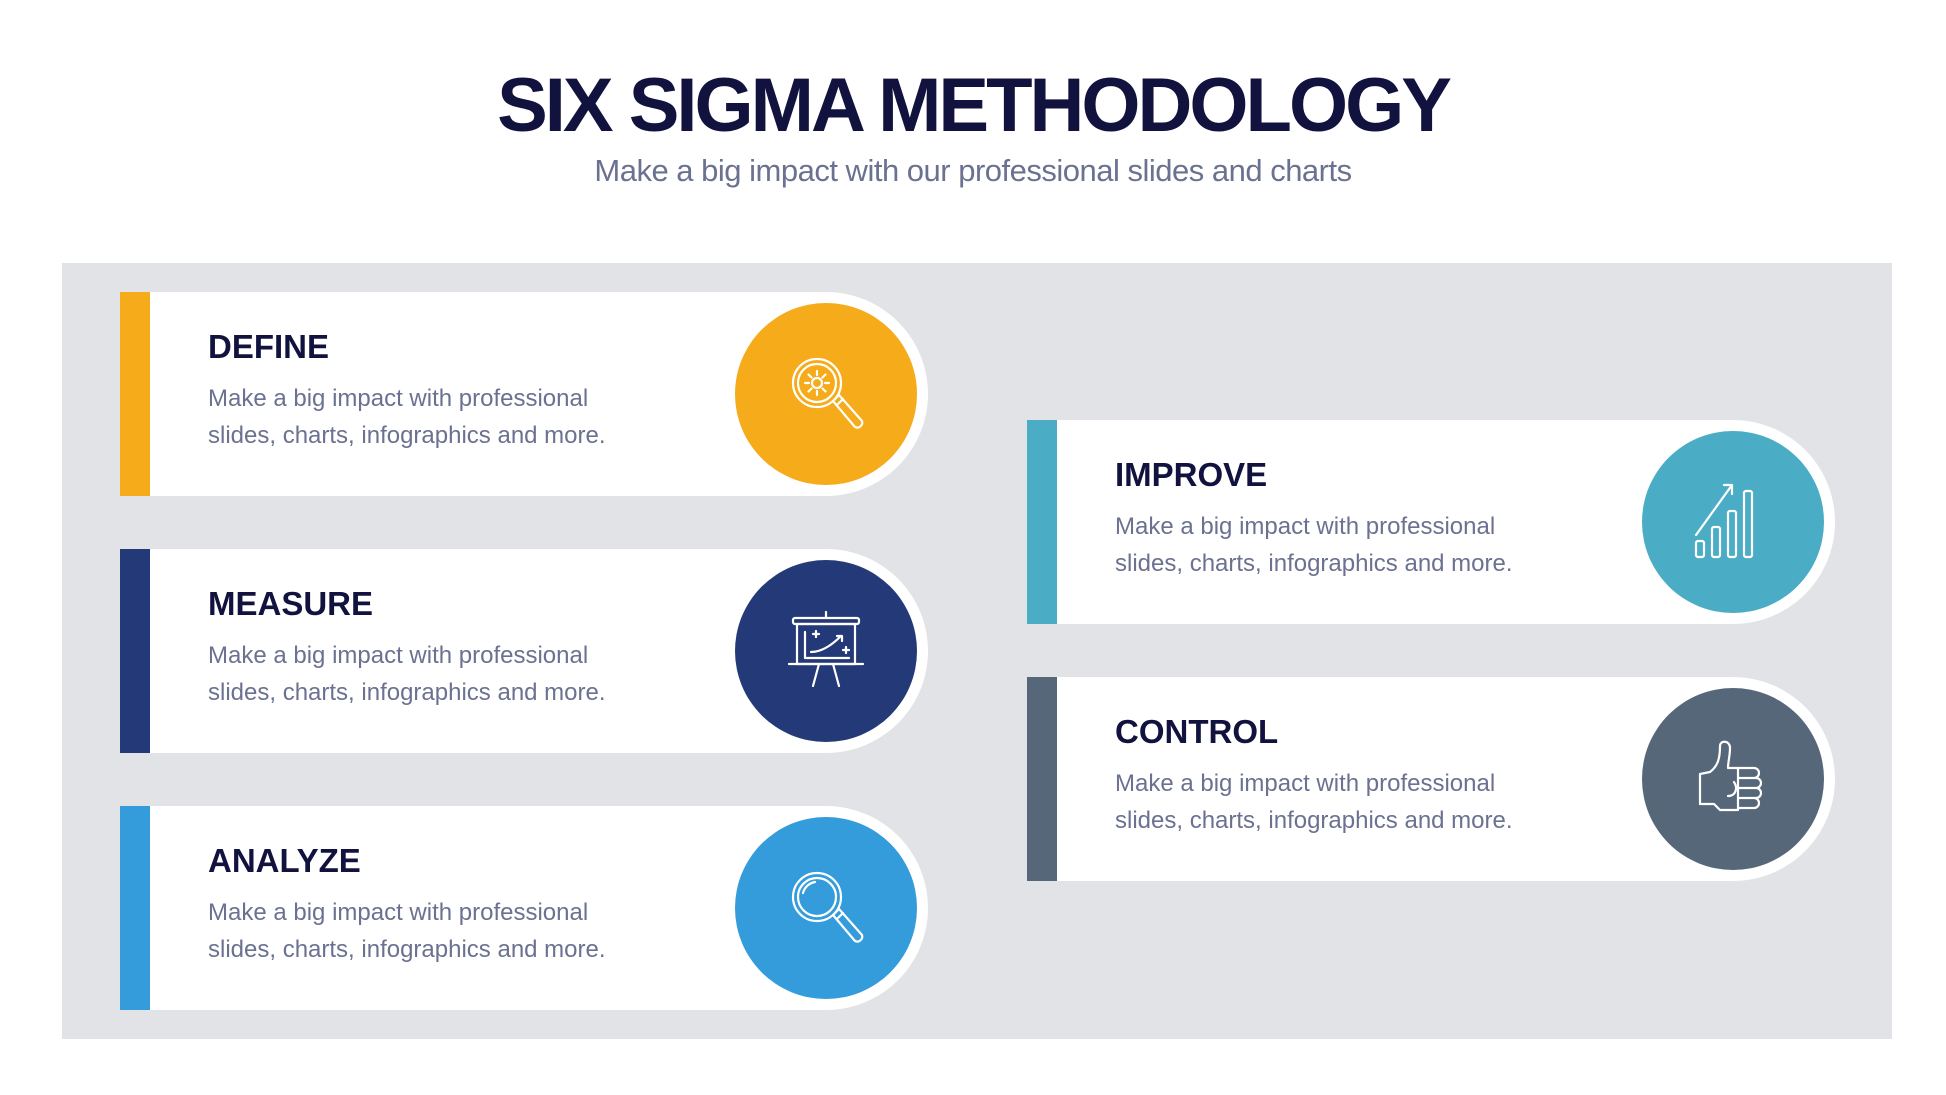 The image size is (1946, 1095). What do you see at coordinates (284, 860) in the screenshot?
I see `step-title: ANALYZE` at bounding box center [284, 860].